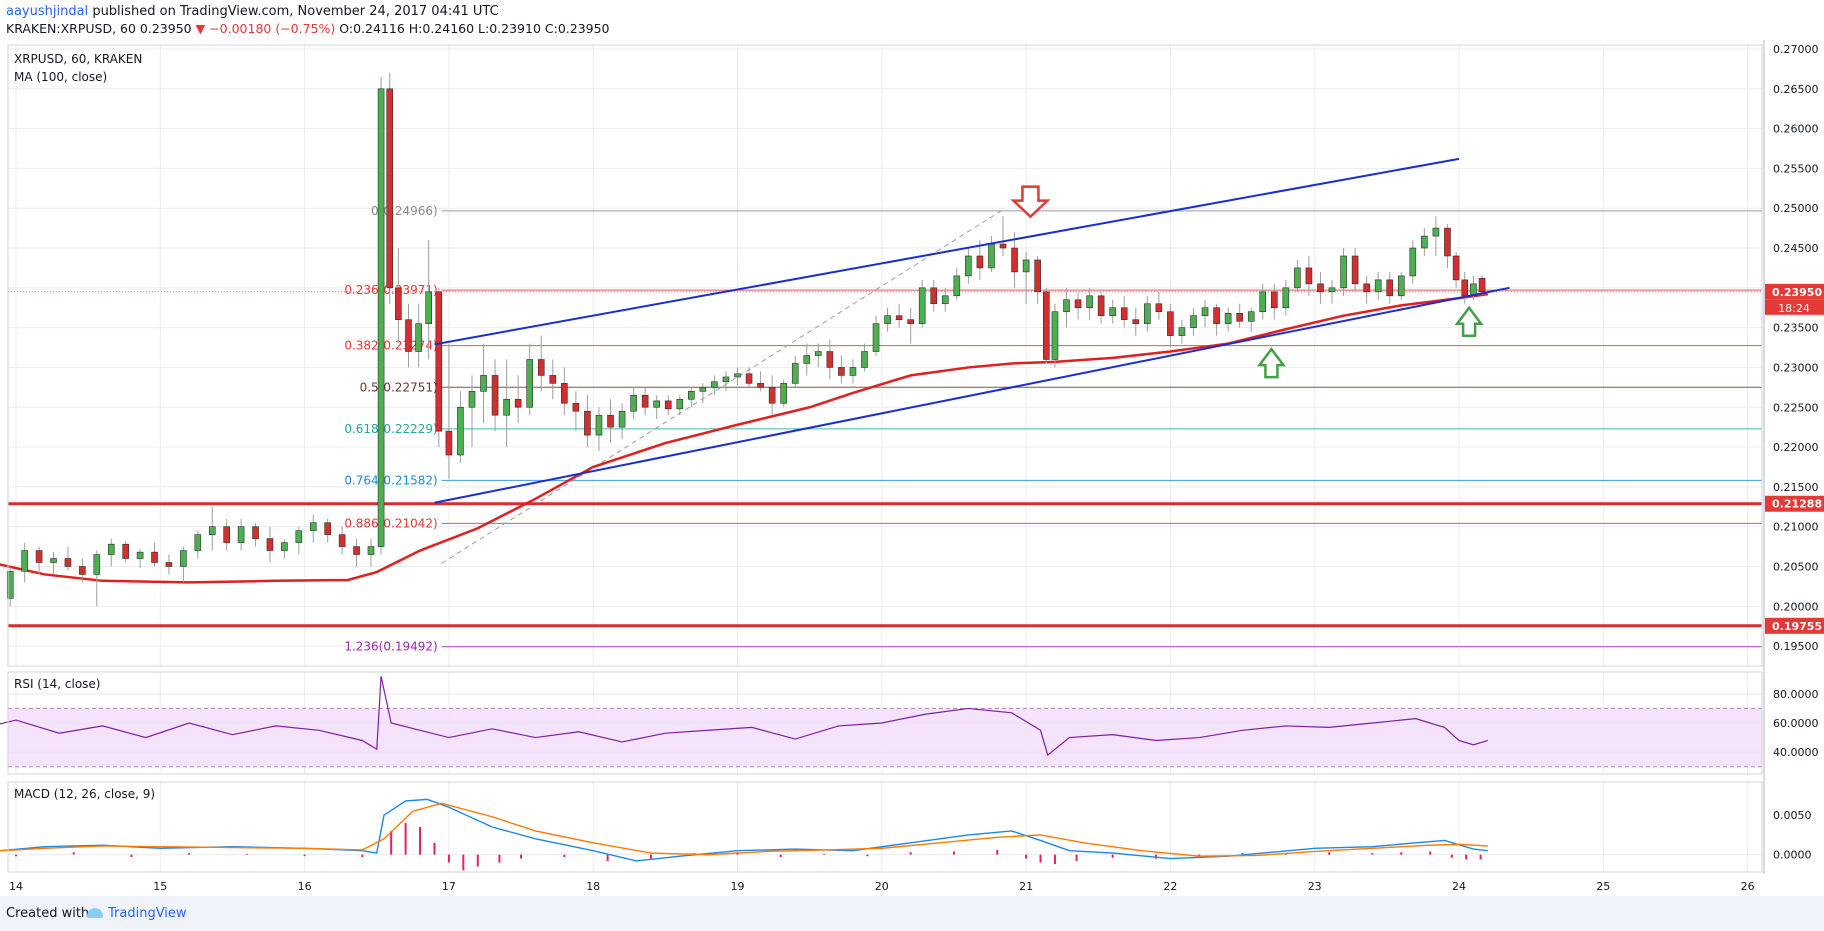 The image size is (1824, 931). I want to click on rsi-tick-label: 40.0000, so click(1796, 752).